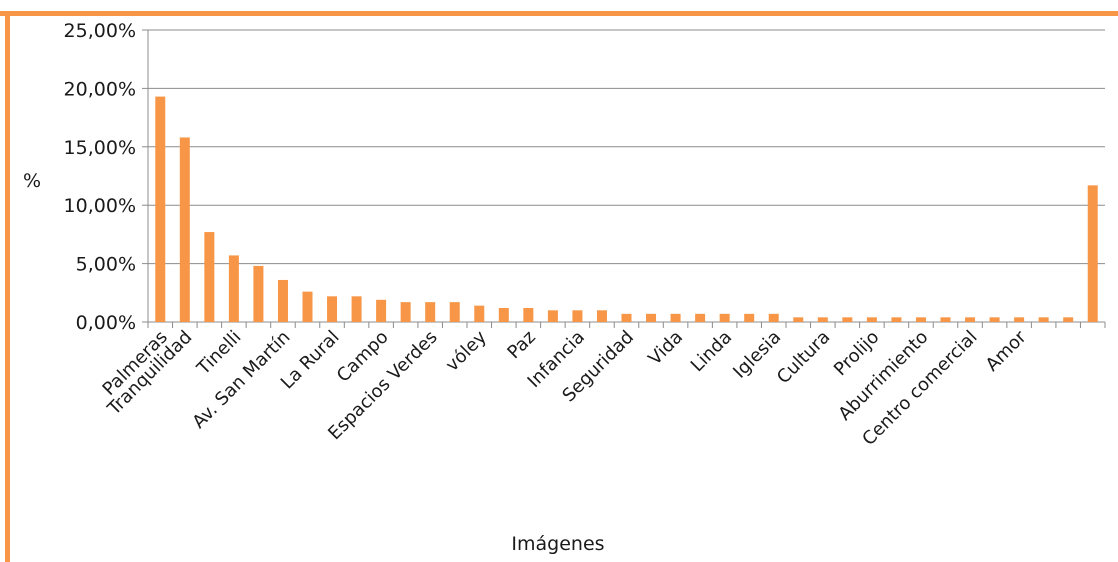 This screenshot has width=1118, height=562. Describe the element at coordinates (559, 13) in the screenshot. I see `frame-top-border` at that location.